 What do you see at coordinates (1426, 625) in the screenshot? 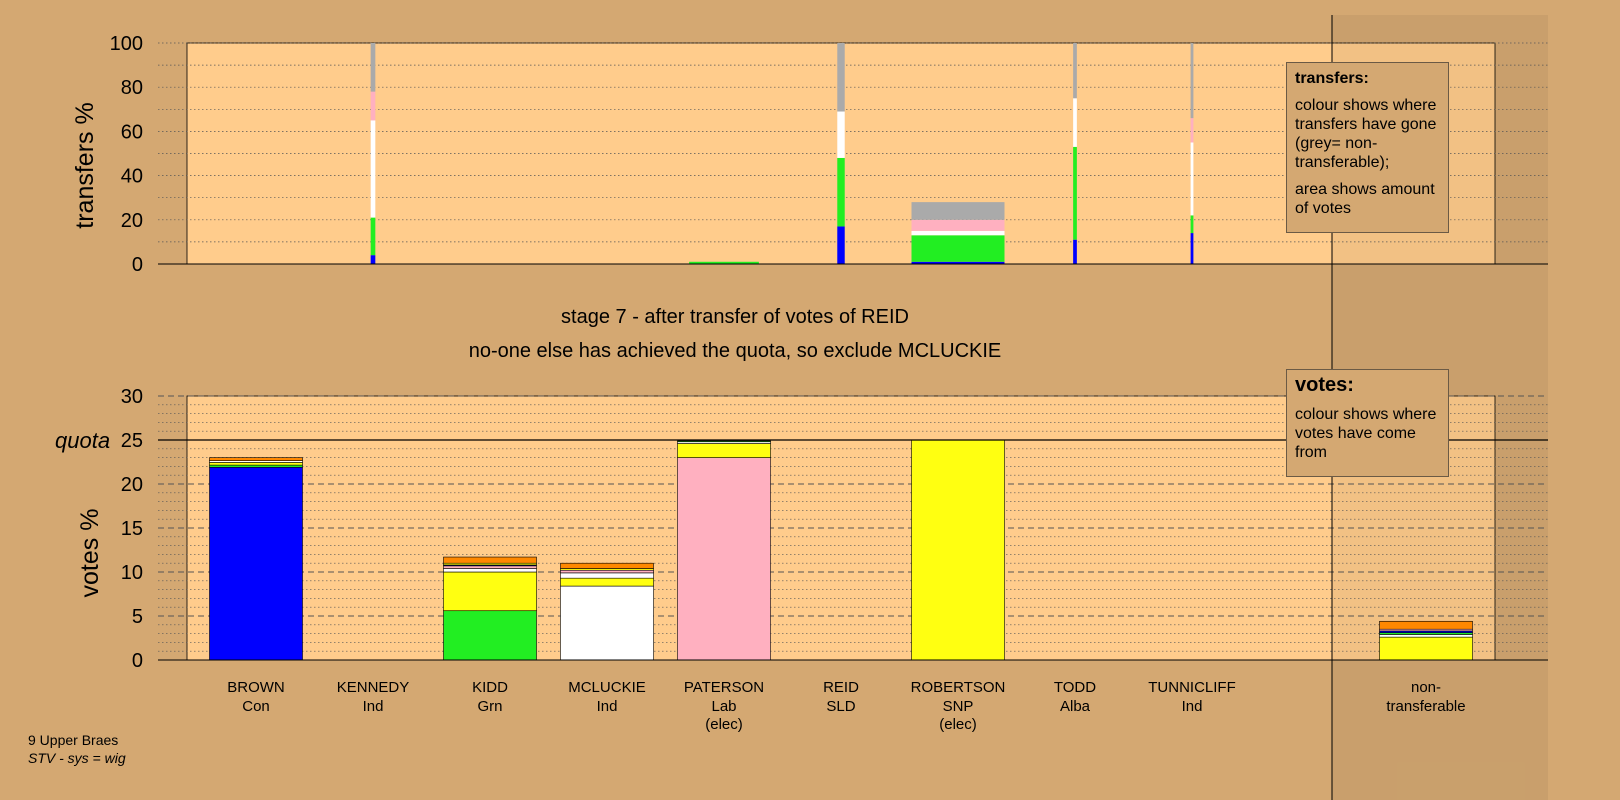
I see `vote-segment-non-alba` at bounding box center [1426, 625].